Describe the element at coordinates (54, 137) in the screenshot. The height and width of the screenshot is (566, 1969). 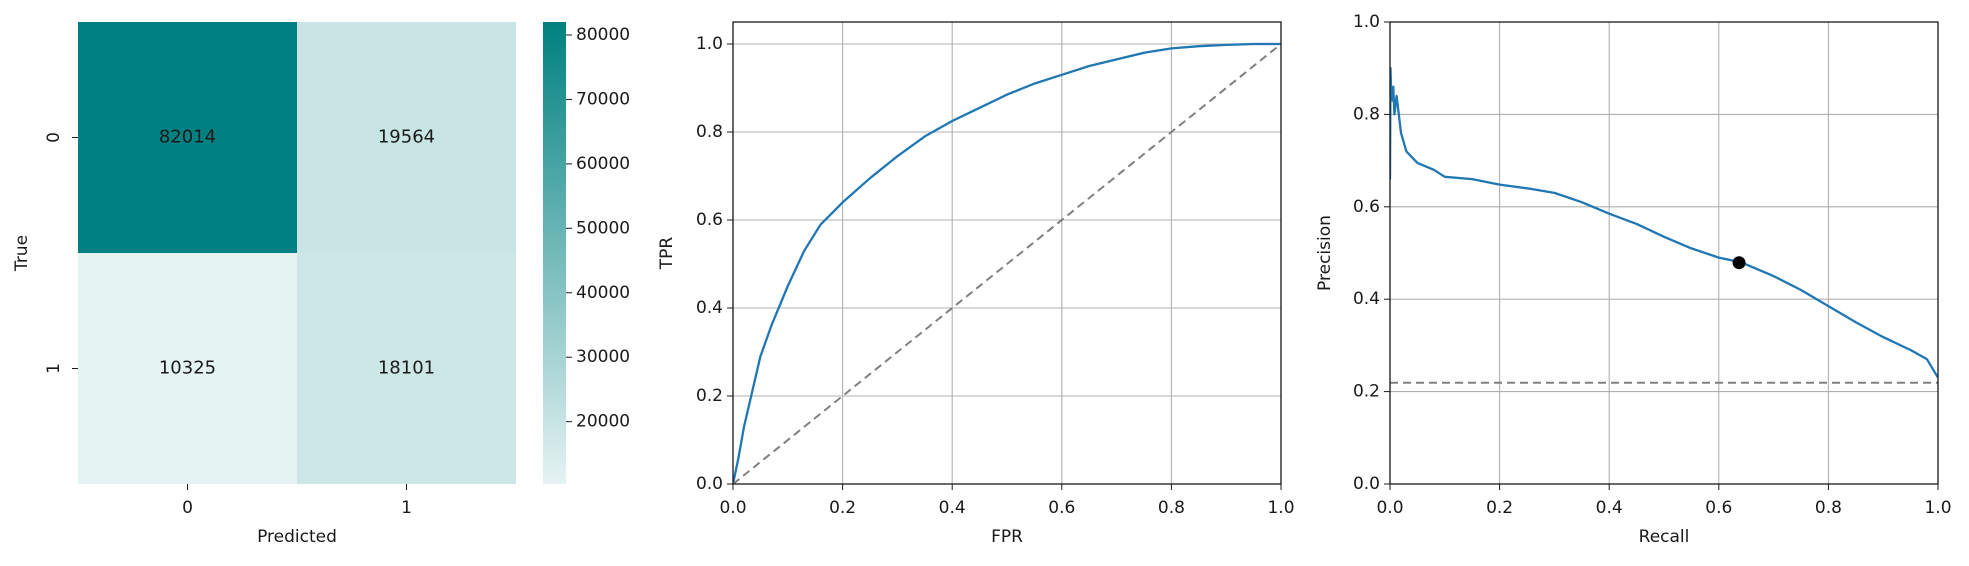
I see `y-tick-label: 0` at that location.